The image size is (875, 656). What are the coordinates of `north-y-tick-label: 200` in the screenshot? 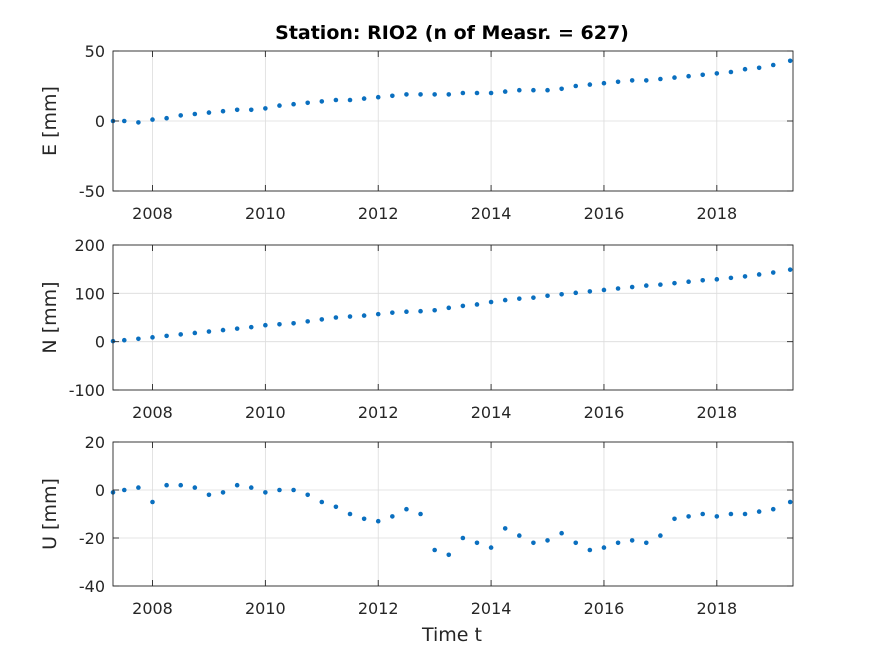 It's located at (89, 245).